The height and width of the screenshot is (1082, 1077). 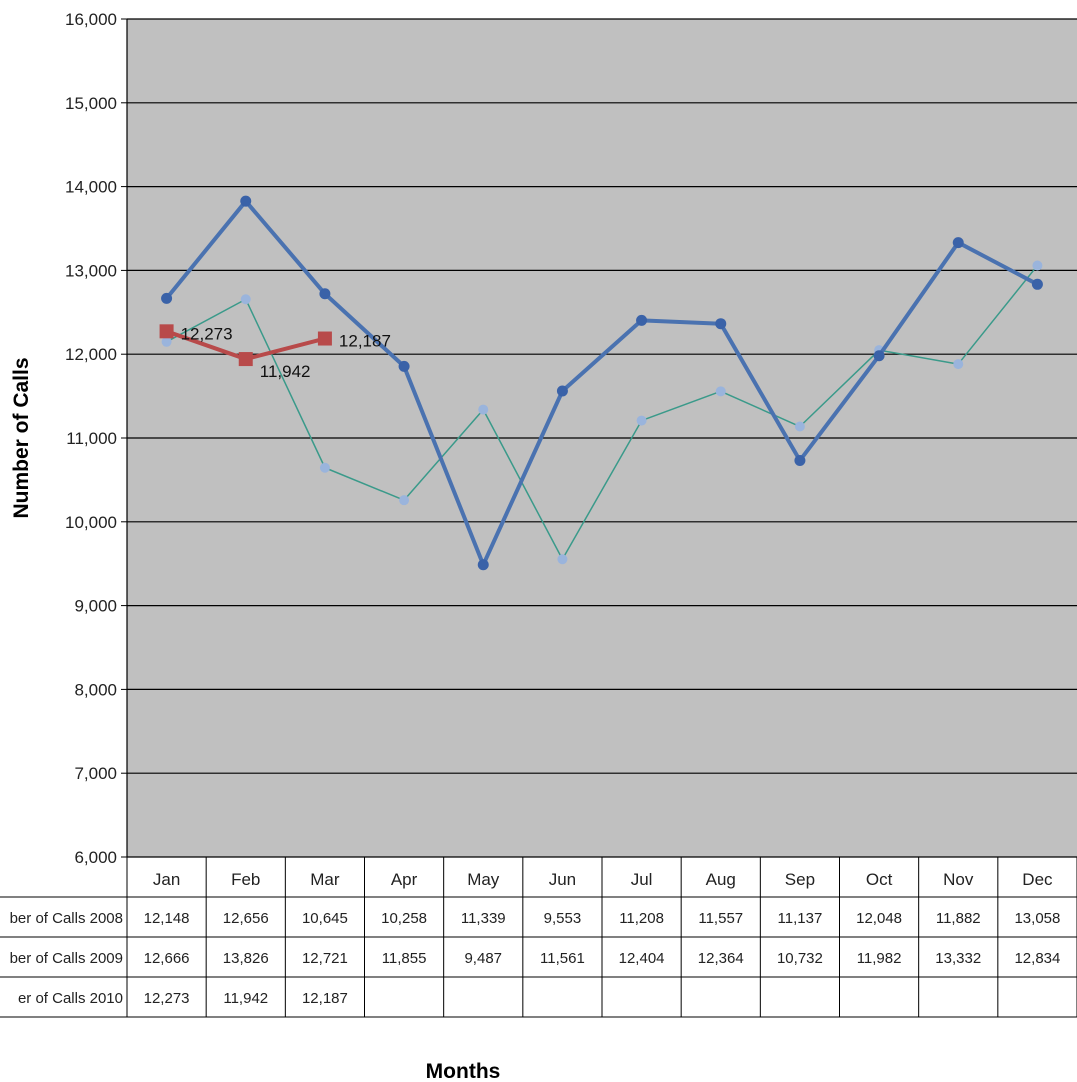 I want to click on table-cell: 11,982, so click(x=879, y=958).